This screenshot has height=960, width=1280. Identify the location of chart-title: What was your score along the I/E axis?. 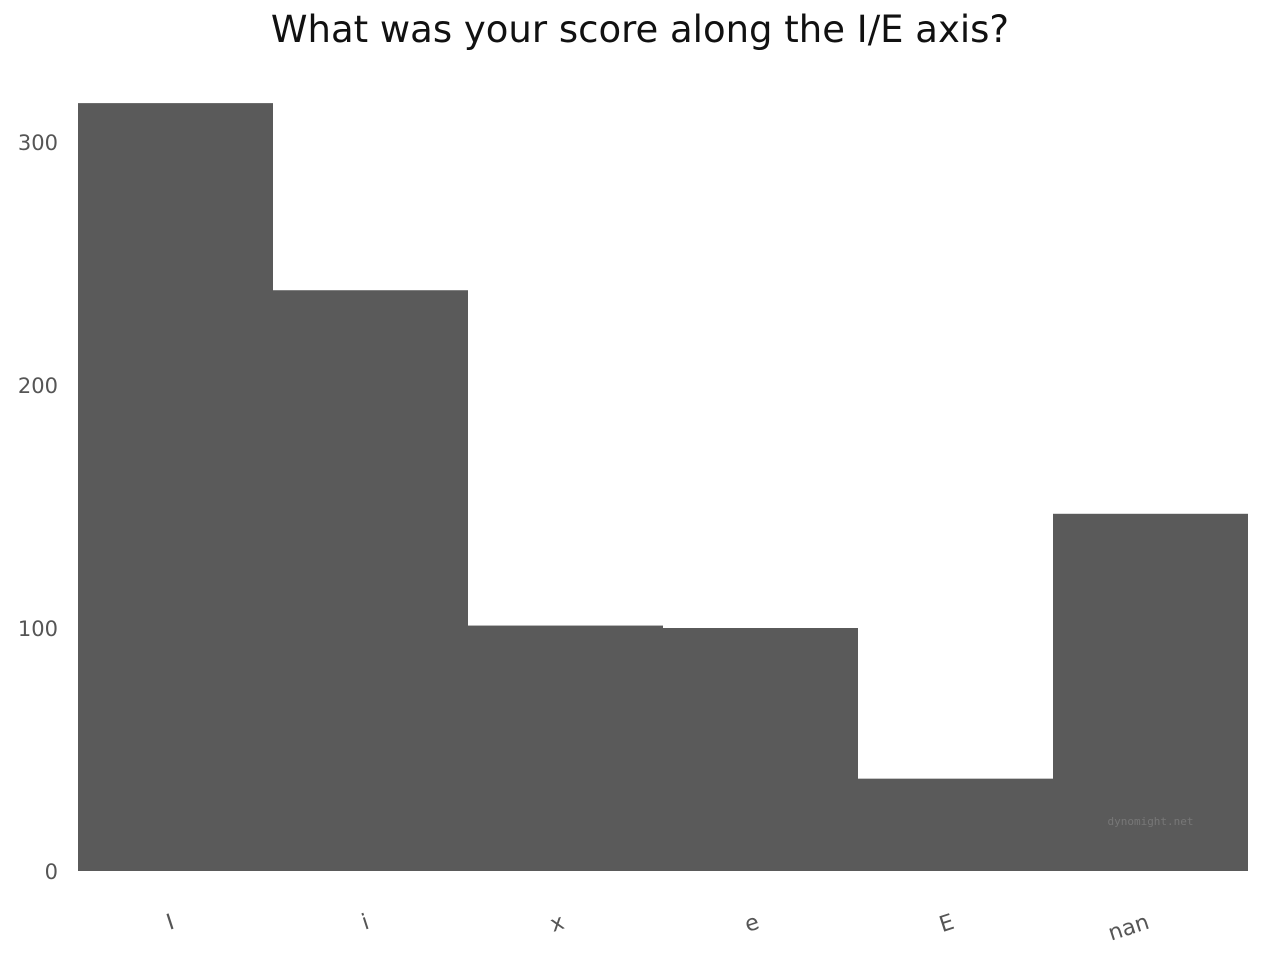
(640, 29).